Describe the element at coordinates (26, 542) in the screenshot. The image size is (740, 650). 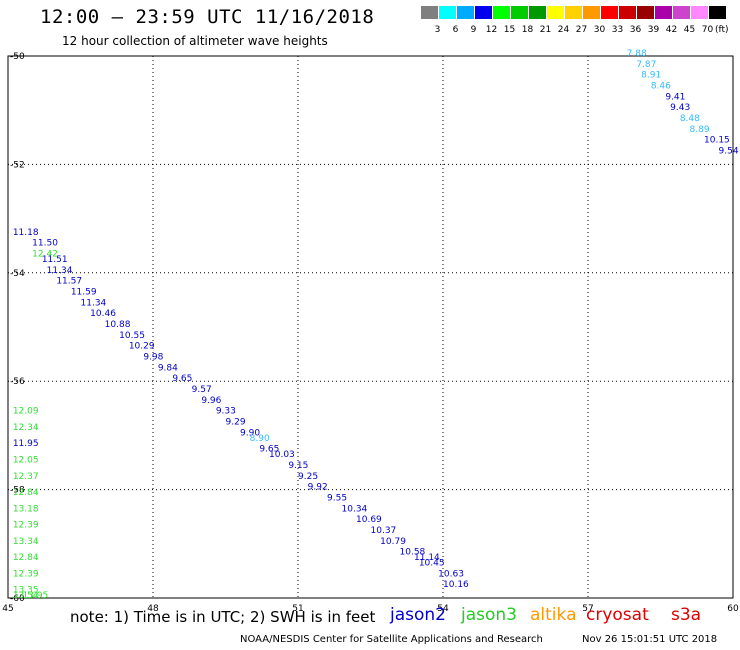
I see `wave-height-label: 13.34` at that location.